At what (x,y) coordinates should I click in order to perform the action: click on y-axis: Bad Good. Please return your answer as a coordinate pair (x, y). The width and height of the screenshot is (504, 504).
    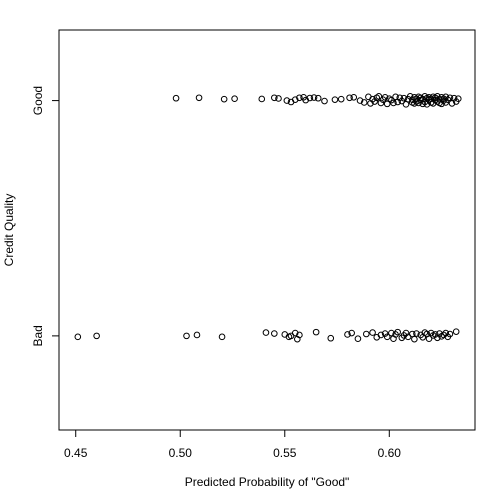
    Looking at the image, I should click on (45, 216).